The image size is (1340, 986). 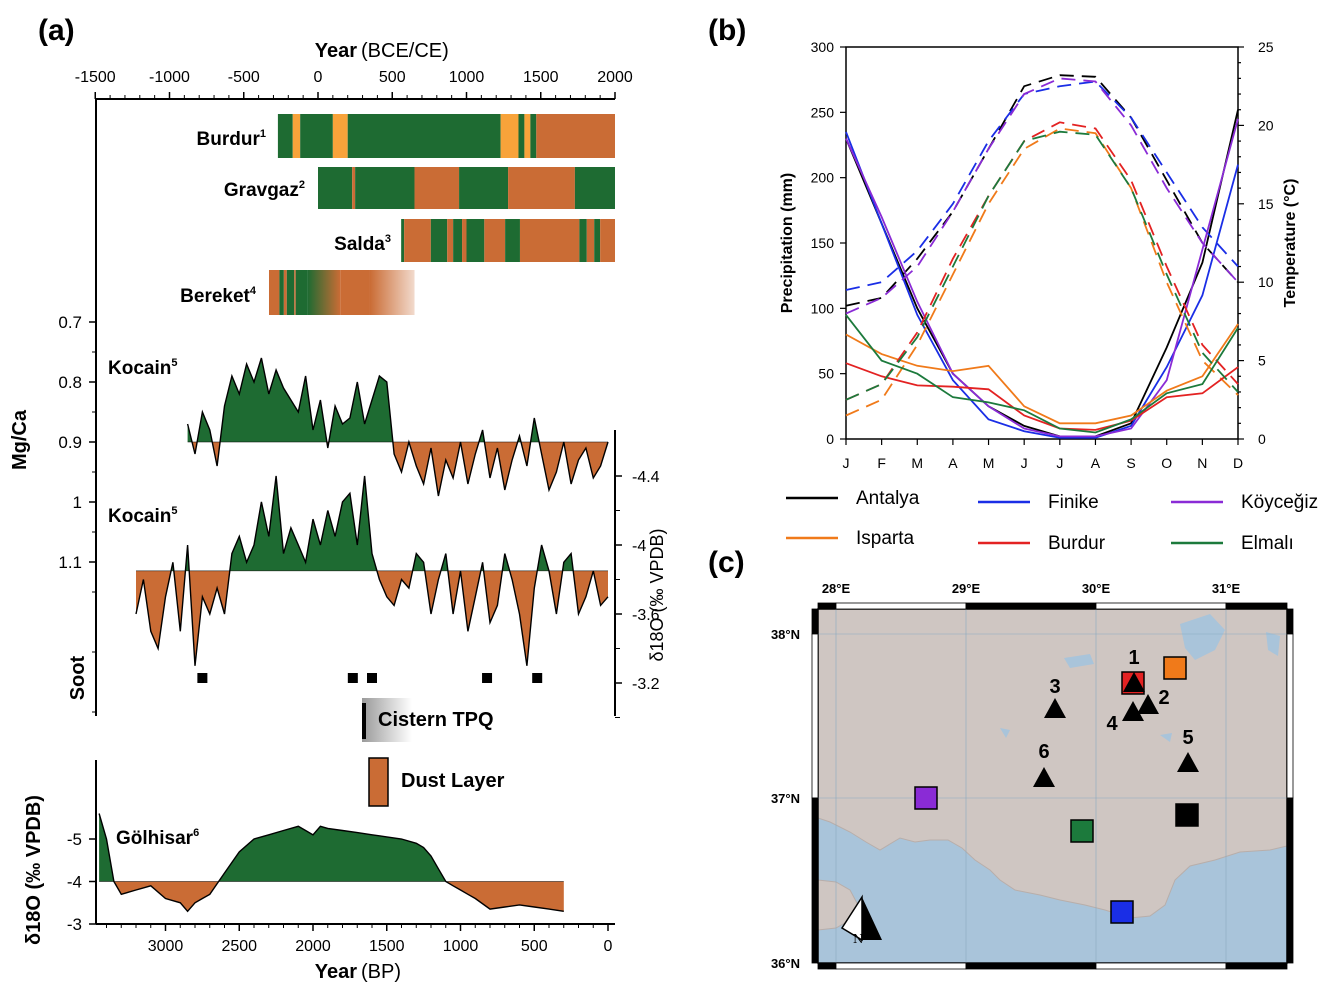 What do you see at coordinates (355, 953) in the screenshot?
I see `bottom-axis: 3000 2500 2000 1500 1000 500 0 Year (BP)` at bounding box center [355, 953].